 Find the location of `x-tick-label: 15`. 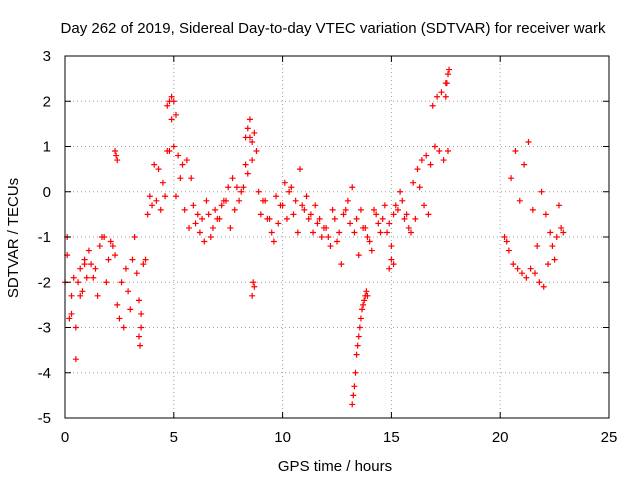

x-tick-label: 15 is located at coordinates (391, 437).